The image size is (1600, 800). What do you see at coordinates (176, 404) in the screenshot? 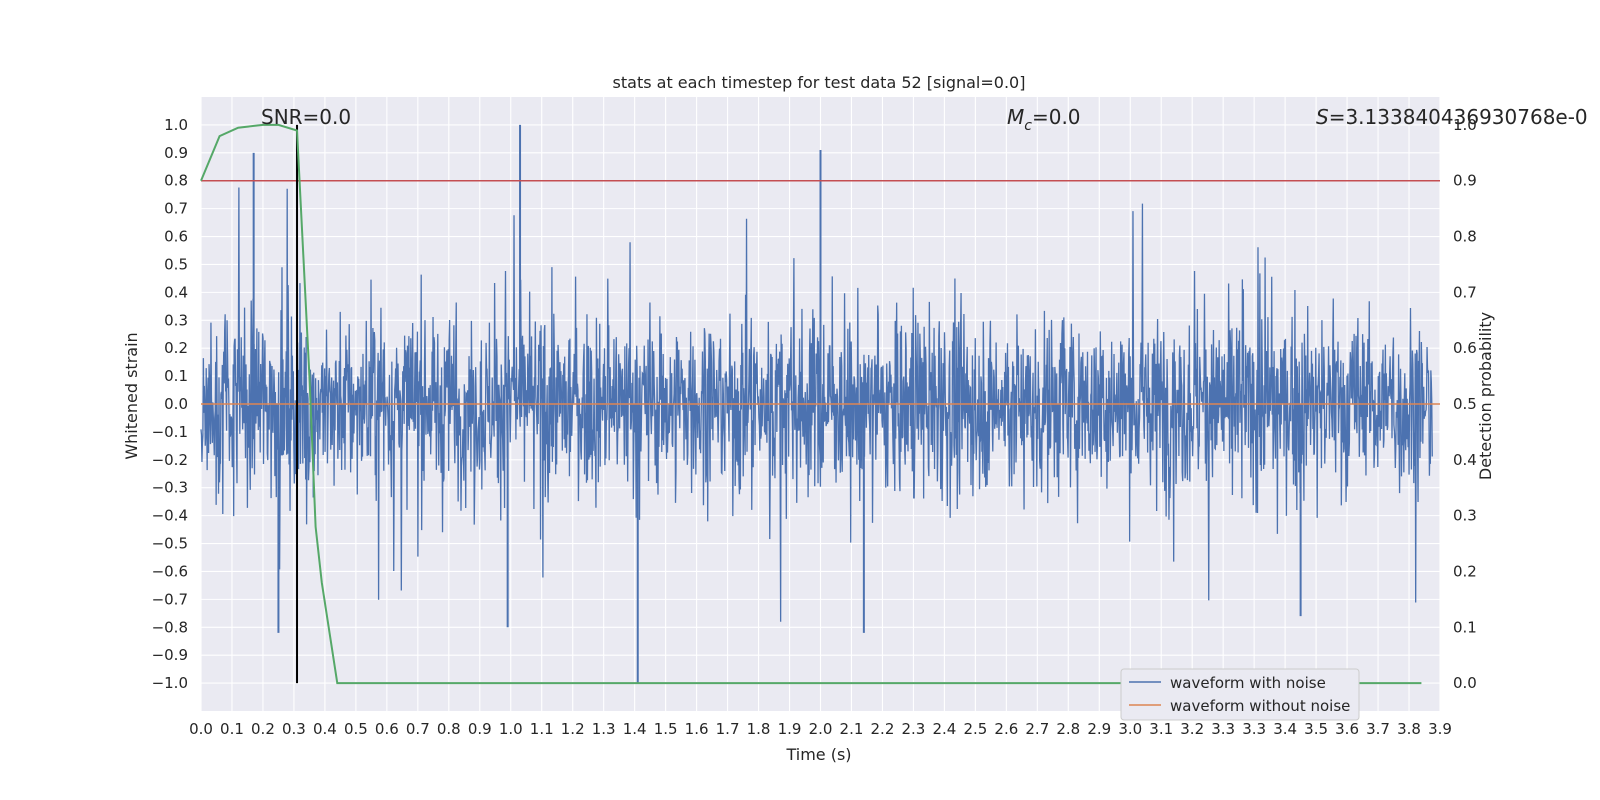
I see `y-tick-label: 0.0` at bounding box center [176, 404].